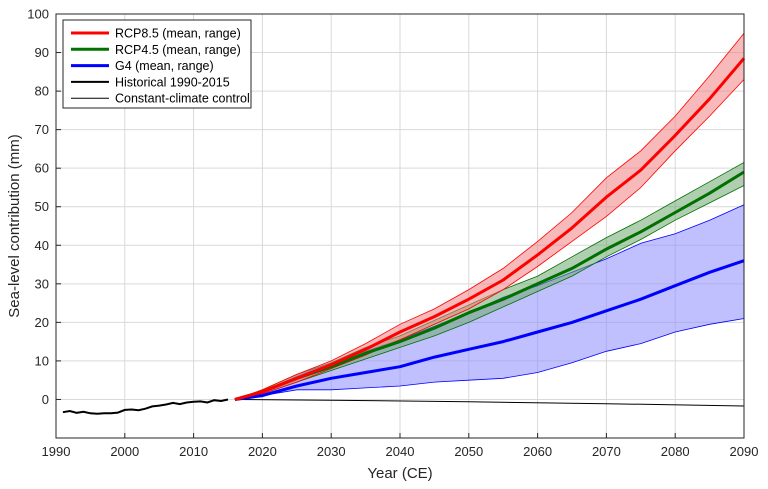 This screenshot has width=768, height=489. I want to click on x-tick-label: 2070, so click(606, 451).